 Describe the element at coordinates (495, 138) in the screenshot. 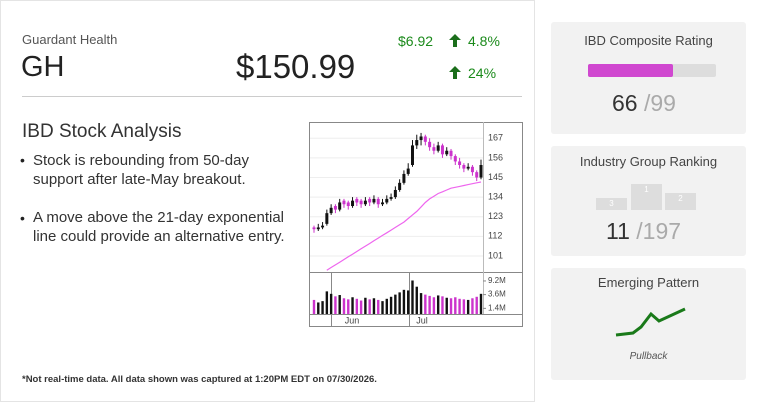

I see `y-tick-label: 167` at that location.